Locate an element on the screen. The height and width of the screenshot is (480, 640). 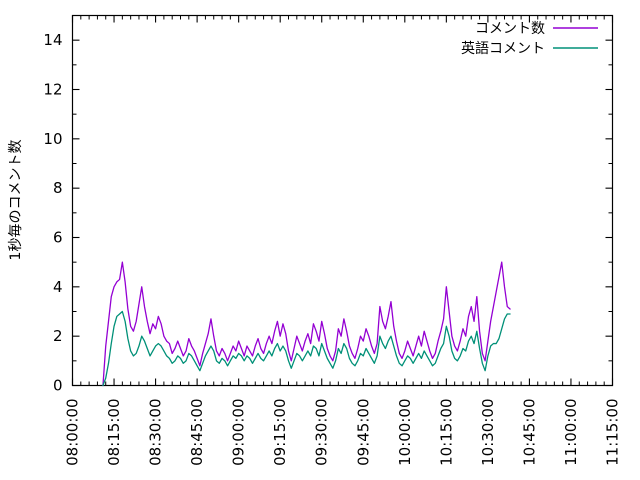
x-tick-label: 09:45:00 is located at coordinates (363, 432).